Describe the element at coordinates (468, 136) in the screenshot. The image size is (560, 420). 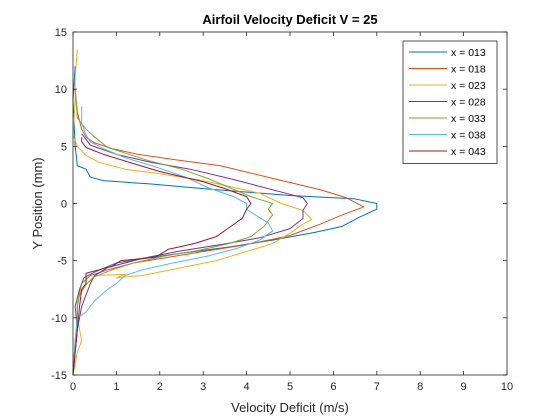
I see `legend-label-6: x = 038` at that location.